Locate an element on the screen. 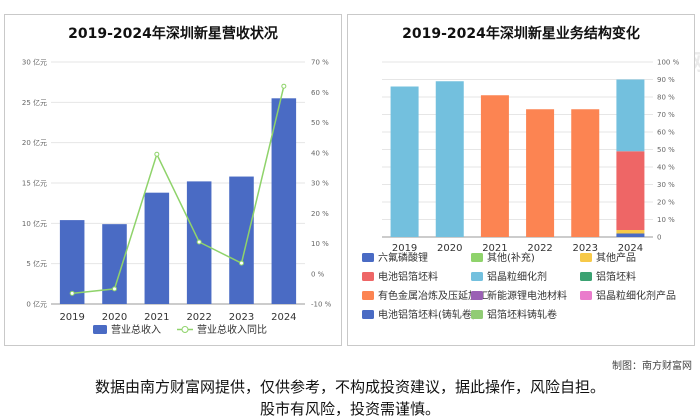 This screenshot has height=419, width=700. y-tick-label: 0 is located at coordinates (659, 238).